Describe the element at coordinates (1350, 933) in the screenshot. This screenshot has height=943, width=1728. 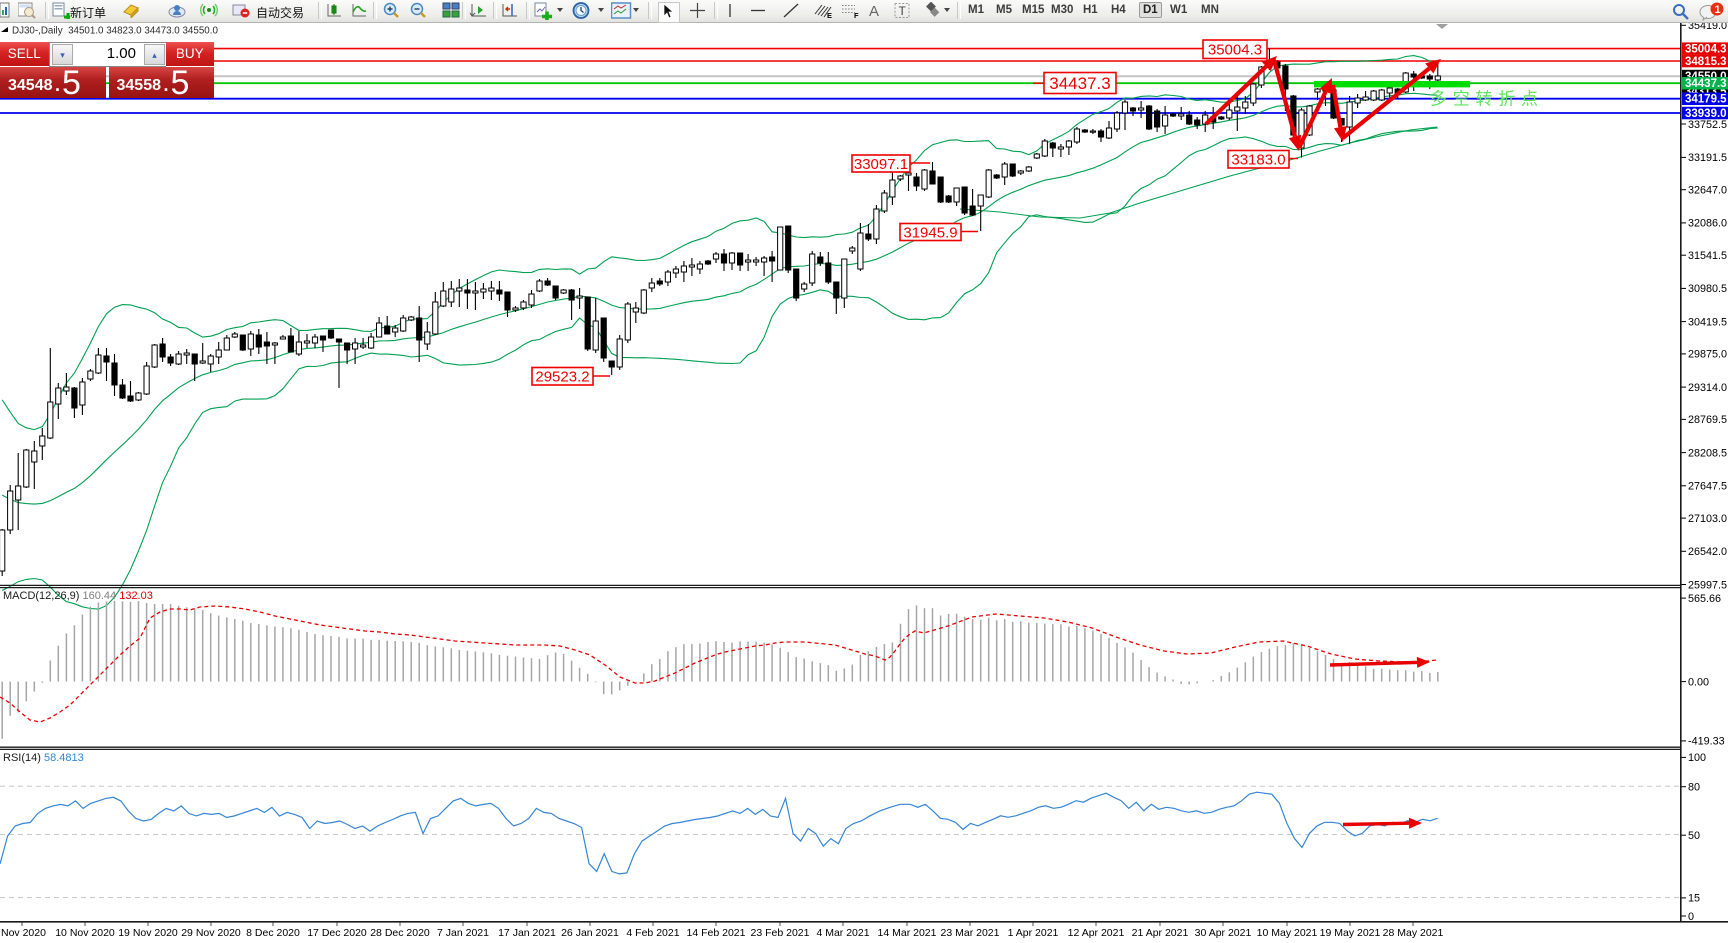
I see `svg-text: 19 May 2021` at that location.